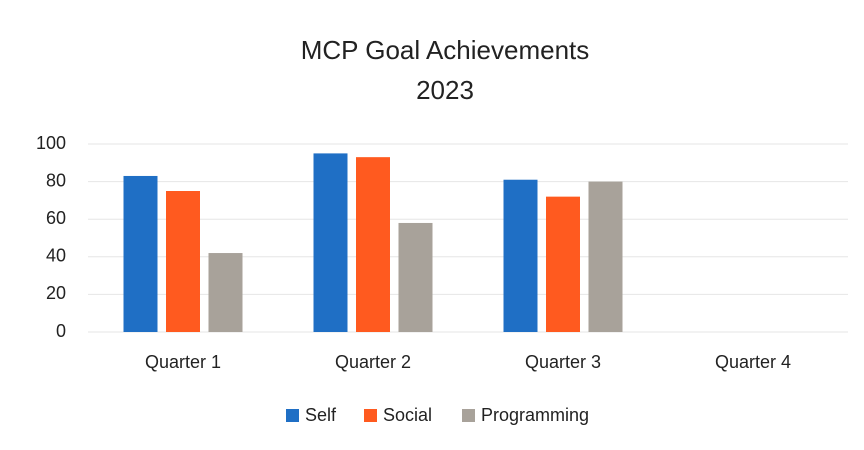 The image size is (864, 450). What do you see at coordinates (407, 415) in the screenshot?
I see `legend-label: Social` at bounding box center [407, 415].